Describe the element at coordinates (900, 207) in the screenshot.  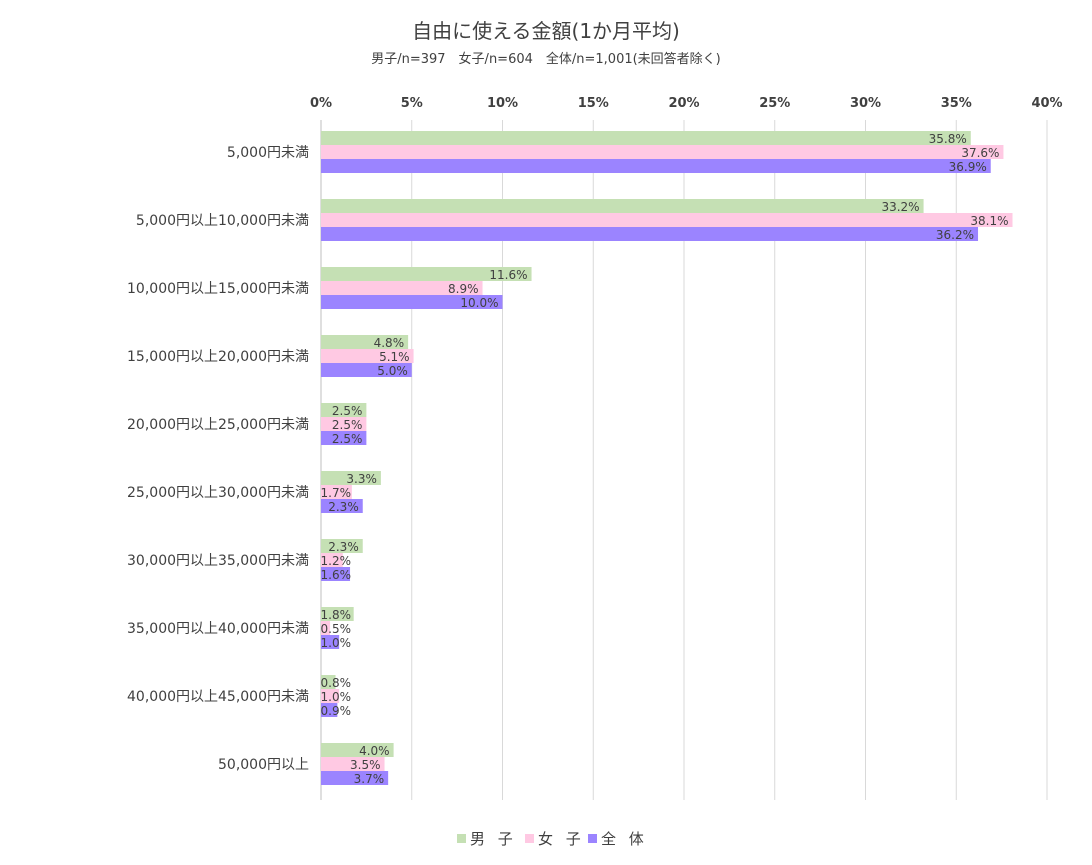
I see `data-label: 33.2%` at that location.